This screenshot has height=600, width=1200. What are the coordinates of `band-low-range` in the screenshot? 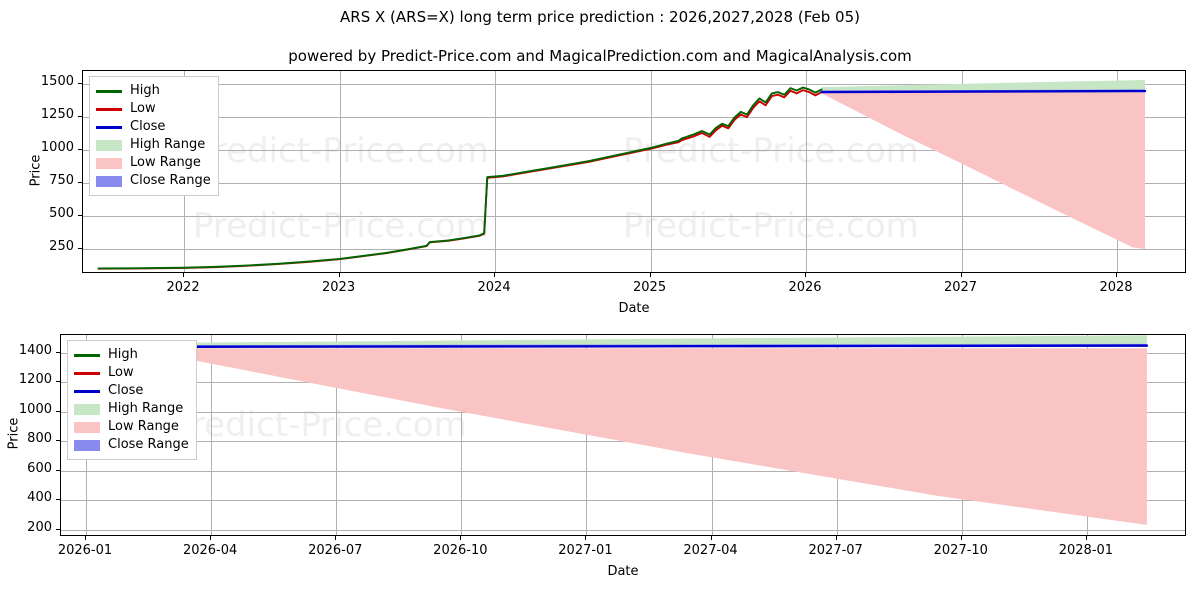 It's located at (983, 170).